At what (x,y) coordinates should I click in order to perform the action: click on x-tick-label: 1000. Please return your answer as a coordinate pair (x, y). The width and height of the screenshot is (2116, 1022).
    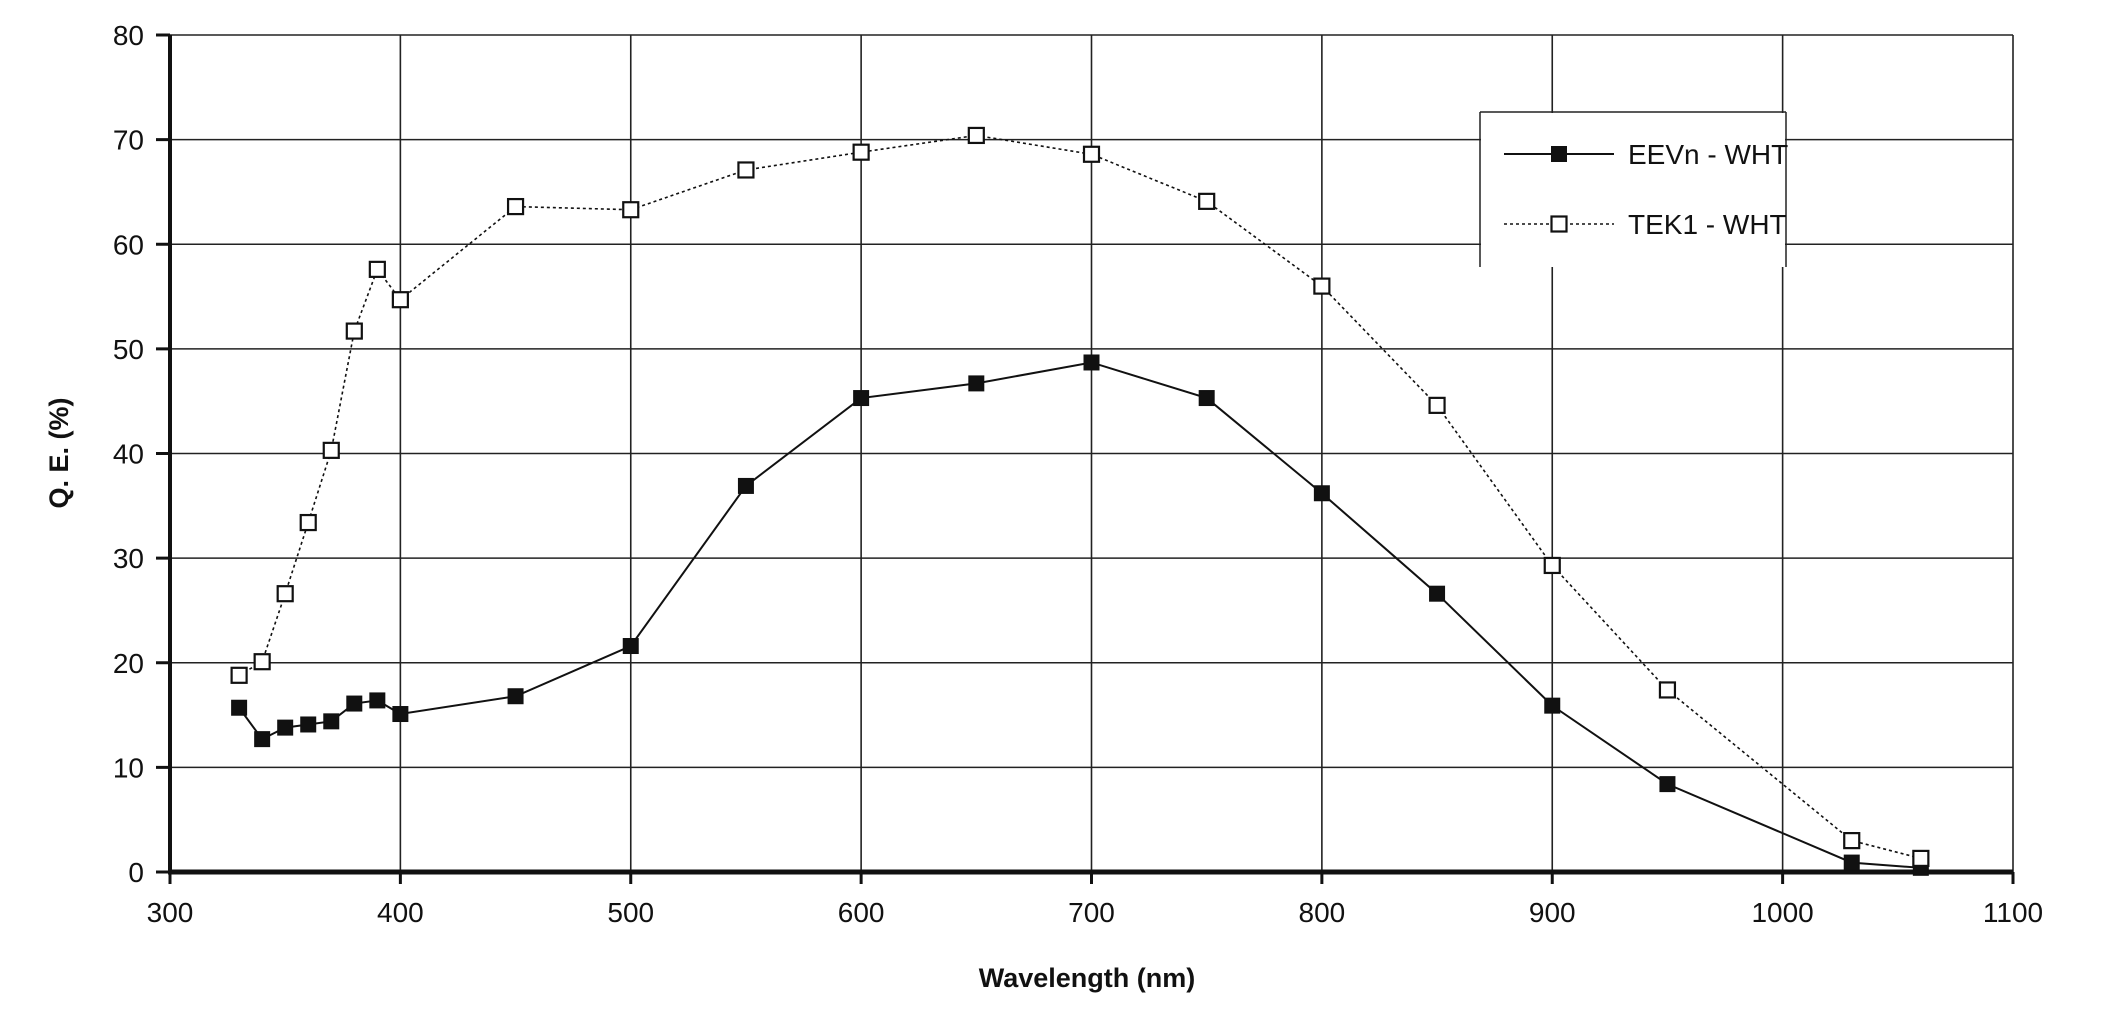
    Looking at the image, I should click on (1782, 912).